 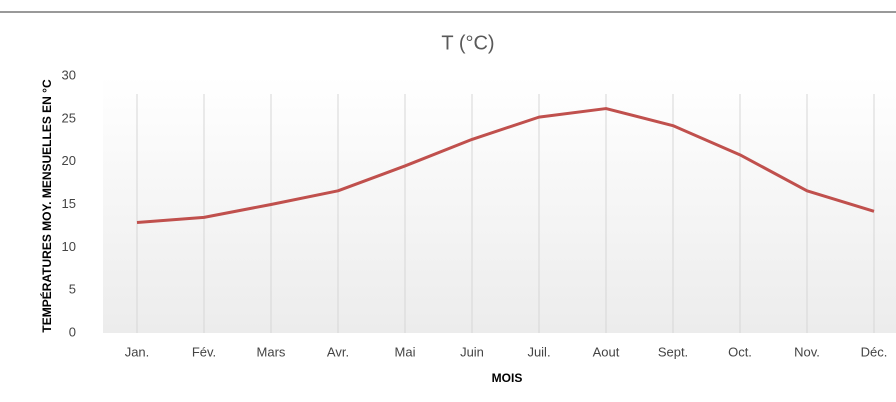 I want to click on y-tick-label: 15, so click(x=69, y=203).